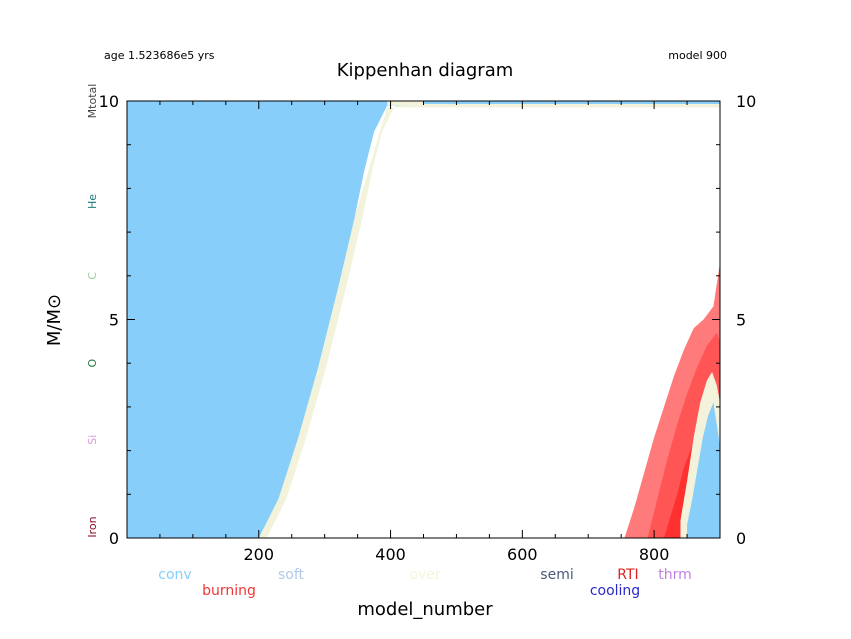  Describe the element at coordinates (746, 101) in the screenshot. I see `y-tick-label-right: 10` at that location.